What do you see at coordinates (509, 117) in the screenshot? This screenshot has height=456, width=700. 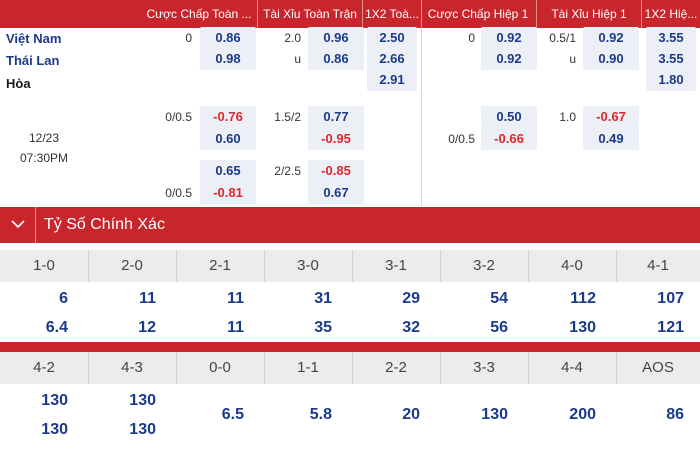 I see `odd-cell: 0.50` at bounding box center [509, 117].